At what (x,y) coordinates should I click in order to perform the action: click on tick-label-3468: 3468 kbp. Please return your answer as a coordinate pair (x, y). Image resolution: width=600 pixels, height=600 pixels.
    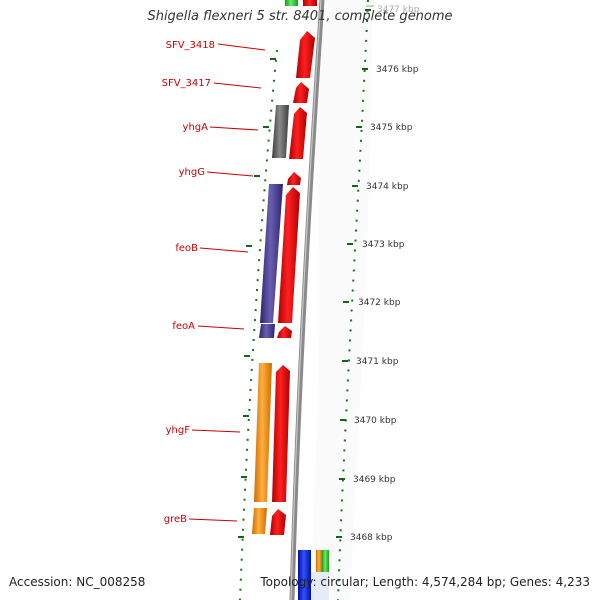
    Looking at the image, I should click on (371, 538).